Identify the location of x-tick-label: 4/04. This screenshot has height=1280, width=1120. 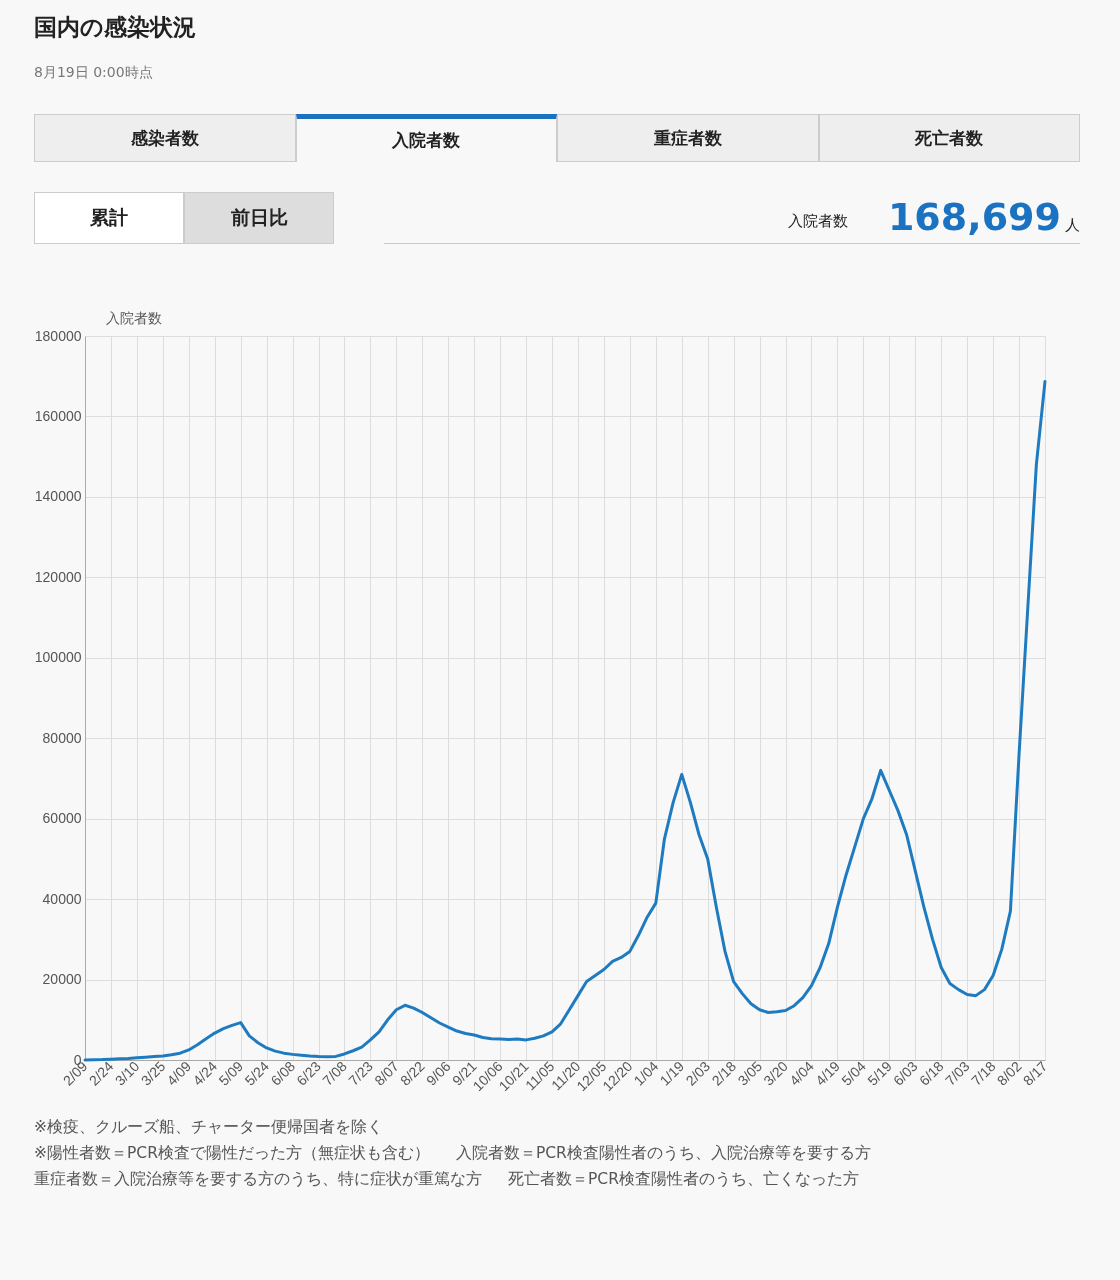
(802, 1073).